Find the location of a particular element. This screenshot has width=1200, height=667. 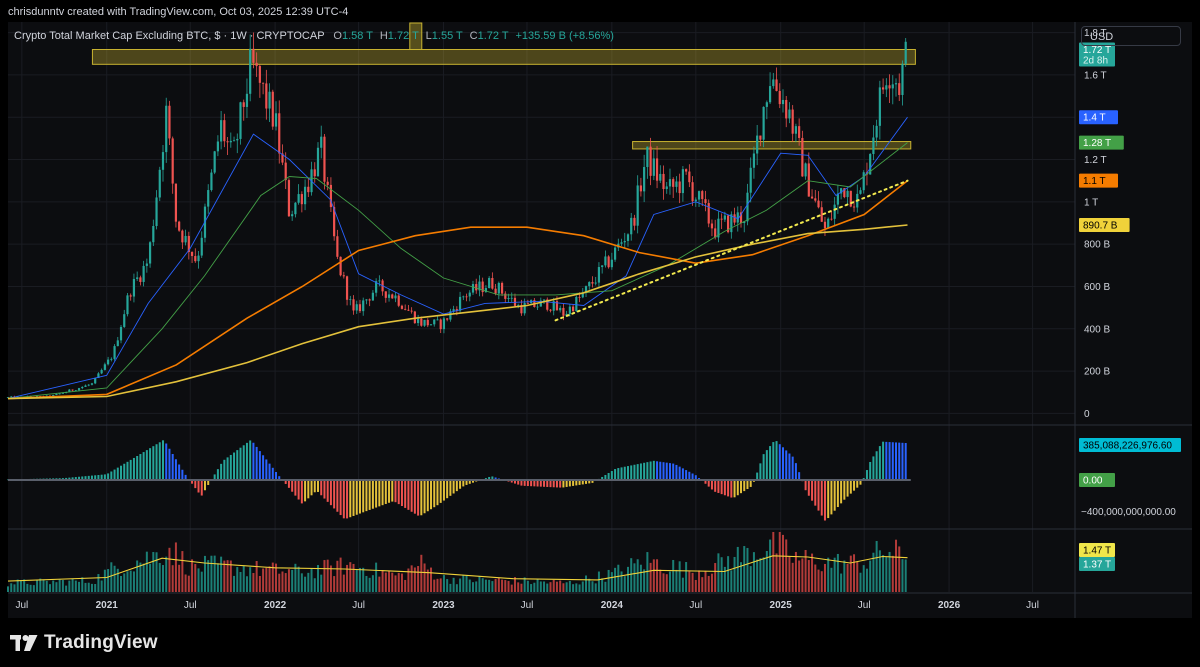

tradingview-brand: TradingView is located at coordinates (84, 643).